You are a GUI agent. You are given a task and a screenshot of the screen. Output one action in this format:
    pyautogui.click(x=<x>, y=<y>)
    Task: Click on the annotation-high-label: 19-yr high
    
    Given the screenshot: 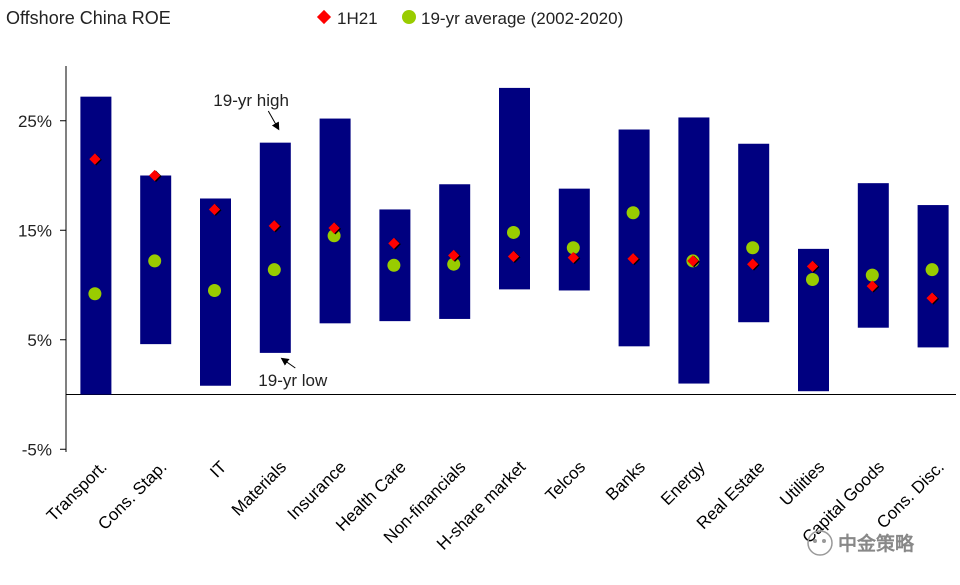 What is the action you would take?
    pyautogui.click(x=251, y=100)
    